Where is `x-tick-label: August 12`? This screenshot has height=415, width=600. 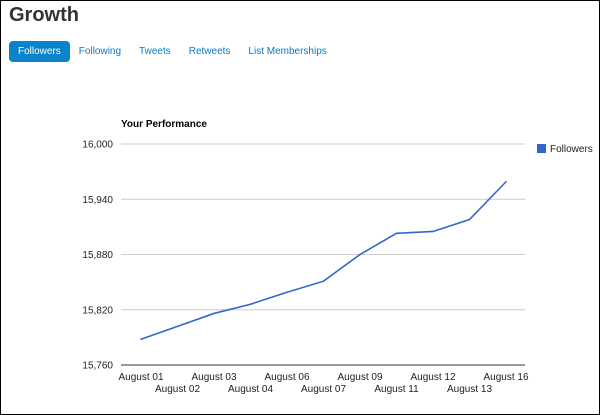 x-tick-label: August 12 is located at coordinates (432, 377).